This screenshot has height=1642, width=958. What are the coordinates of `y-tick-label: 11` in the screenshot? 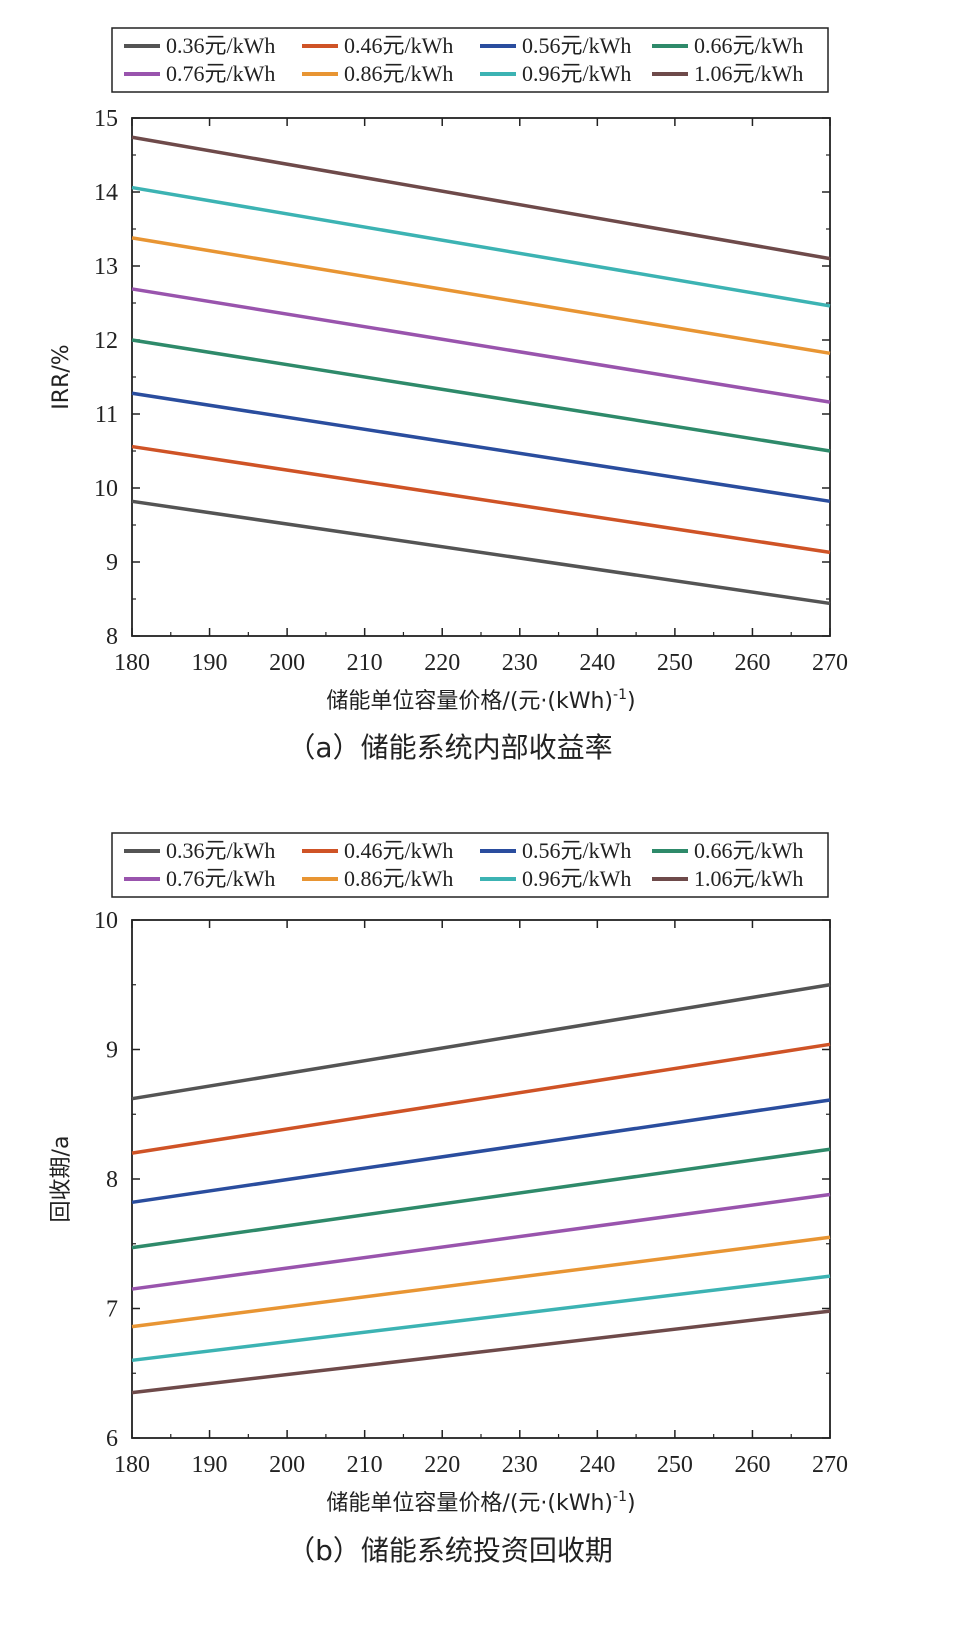 It's located at (106, 415).